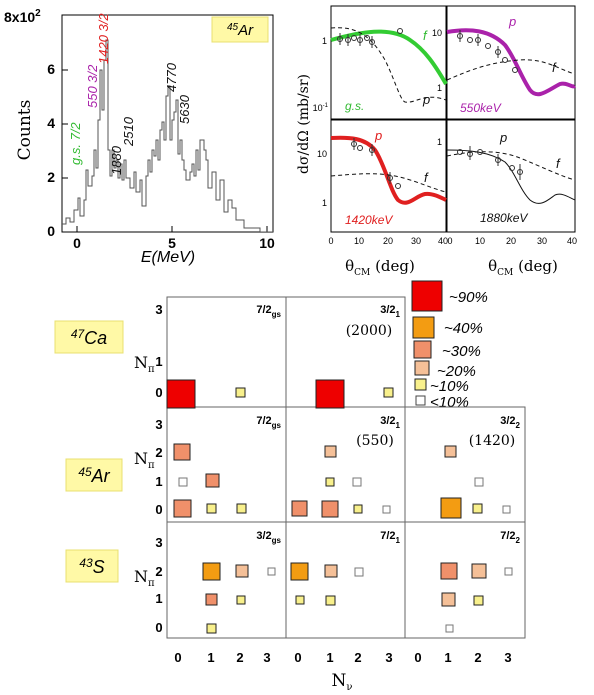 Image resolution: width=594 pixels, height=695 pixels. Describe the element at coordinates (22, 16) in the screenshot. I see `spectrum-y-exponent: 8x10²` at that location.